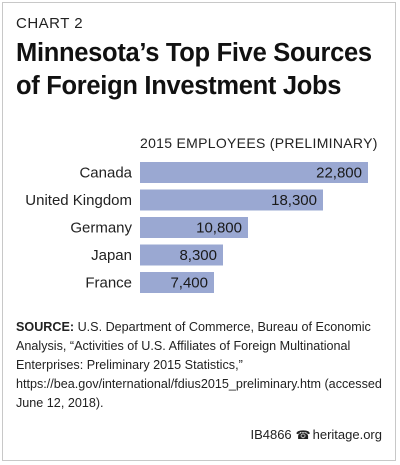 This screenshot has height=465, width=400. I want to click on bar-japan, so click(181, 255).